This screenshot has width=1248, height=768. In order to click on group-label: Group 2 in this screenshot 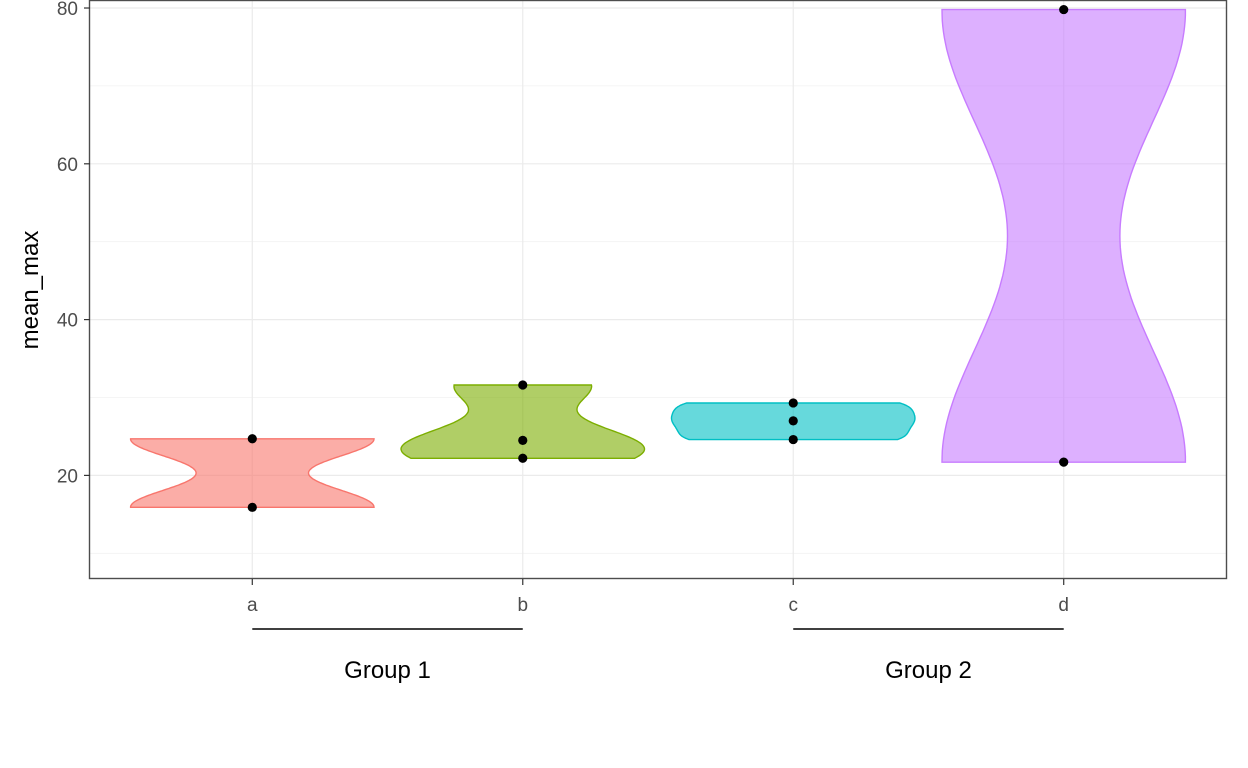, I will do `click(928, 670)`.